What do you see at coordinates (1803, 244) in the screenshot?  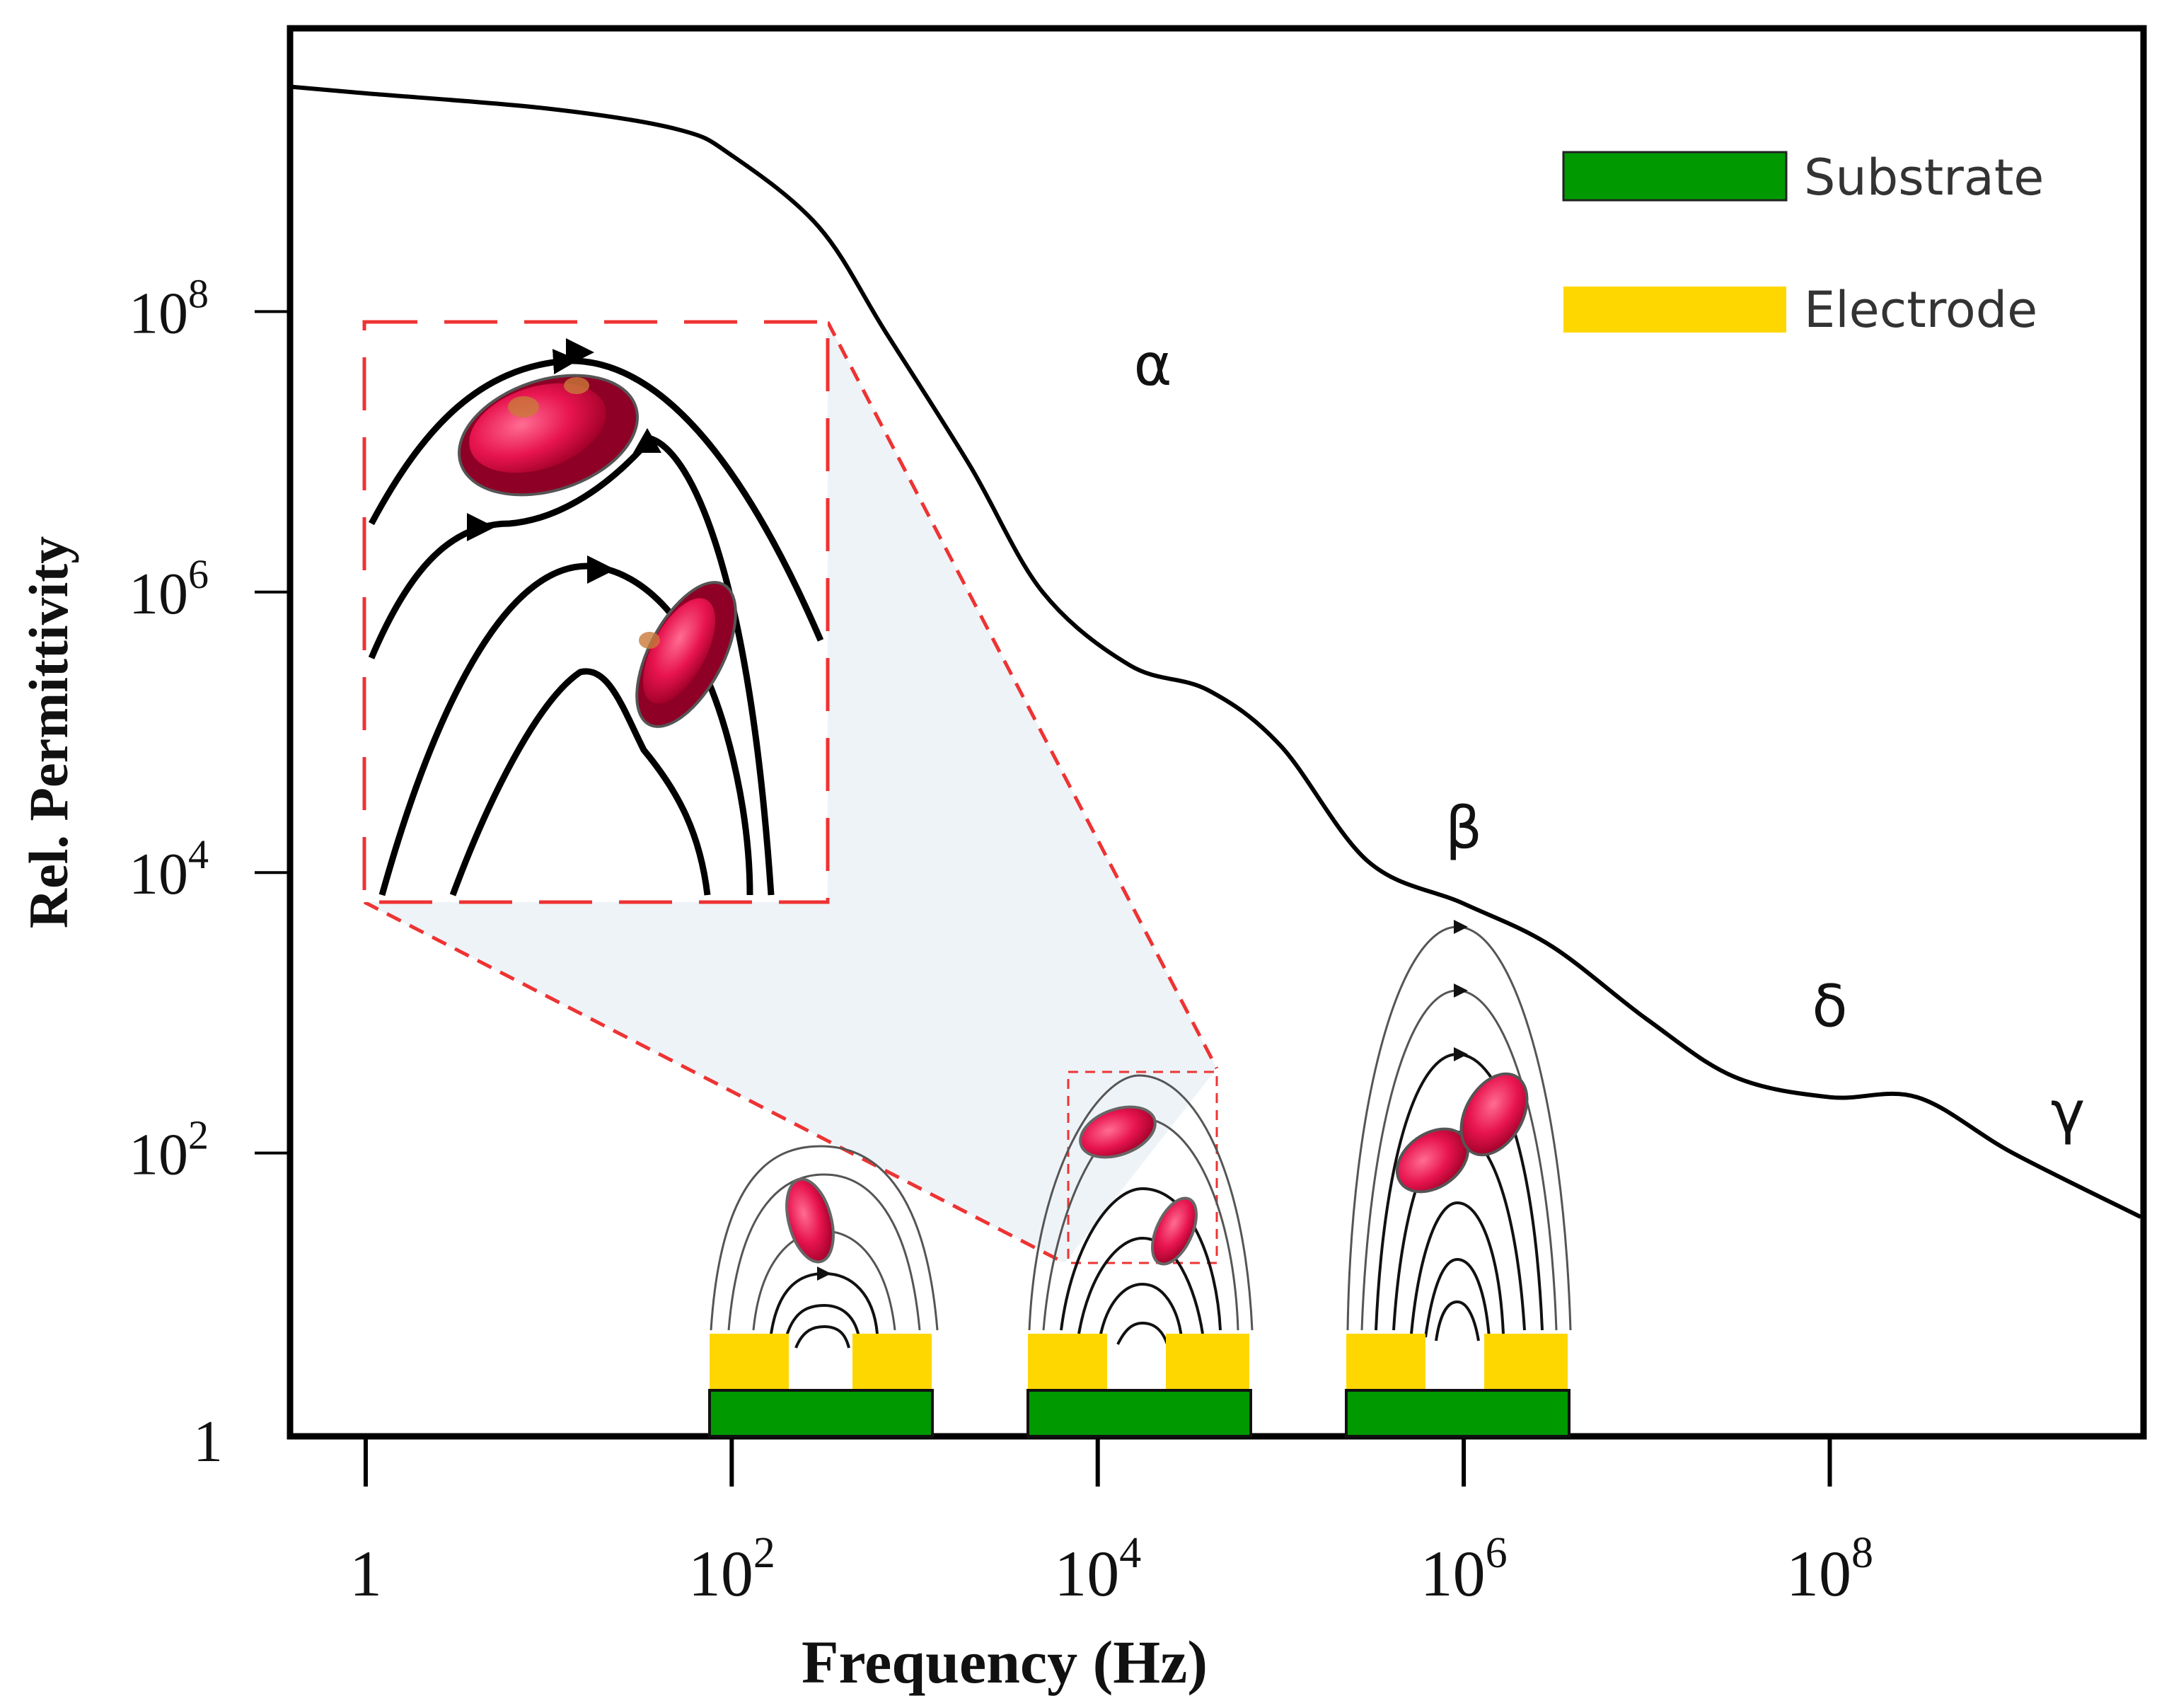 I see `legend: Substrate Electrode` at bounding box center [1803, 244].